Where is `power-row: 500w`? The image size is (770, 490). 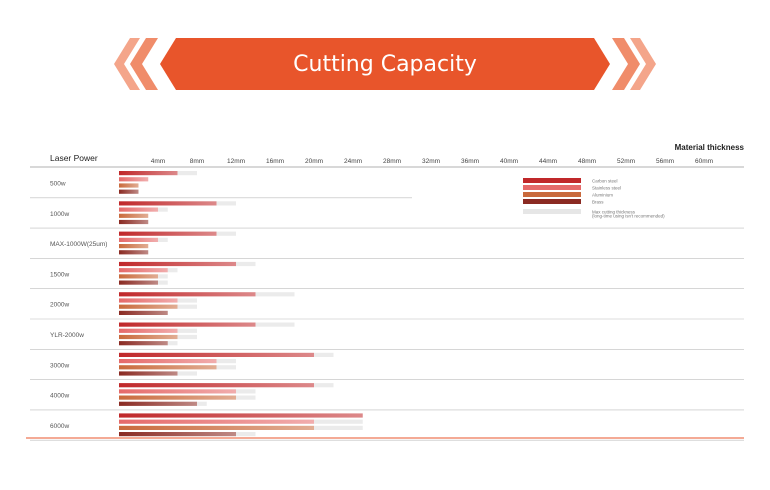 power-row: 500w is located at coordinates (221, 185).